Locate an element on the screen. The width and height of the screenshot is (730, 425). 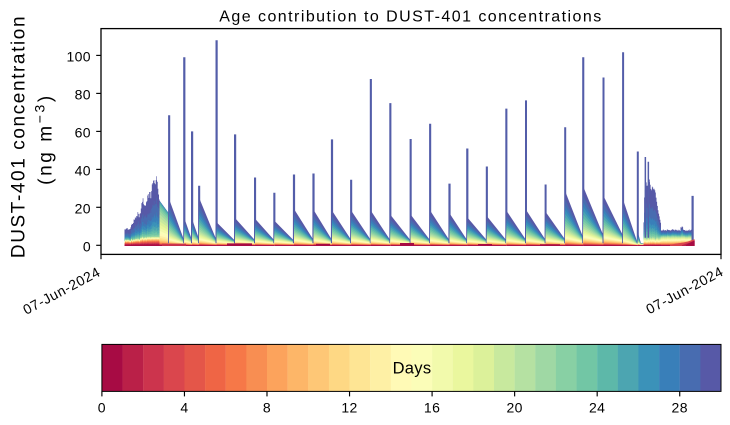
svg-text: Days is located at coordinates (412, 369).